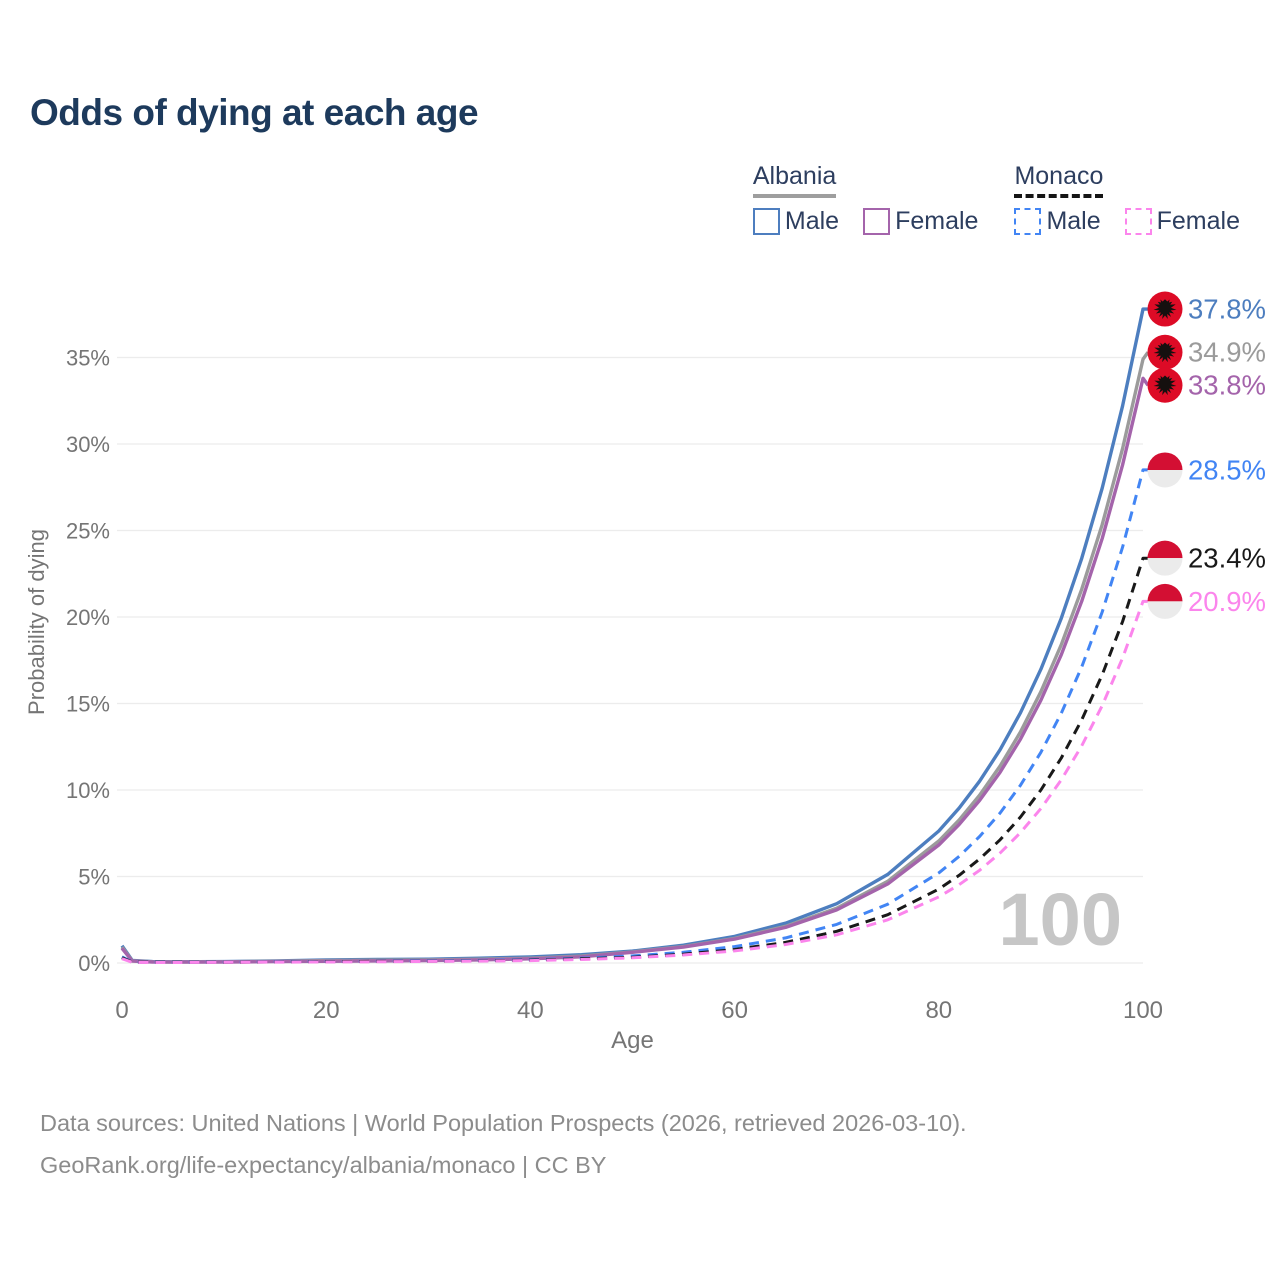 This screenshot has width=1280, height=1280. Describe the element at coordinates (36, 622) in the screenshot. I see `y-axis-title: Probability of dying` at that location.